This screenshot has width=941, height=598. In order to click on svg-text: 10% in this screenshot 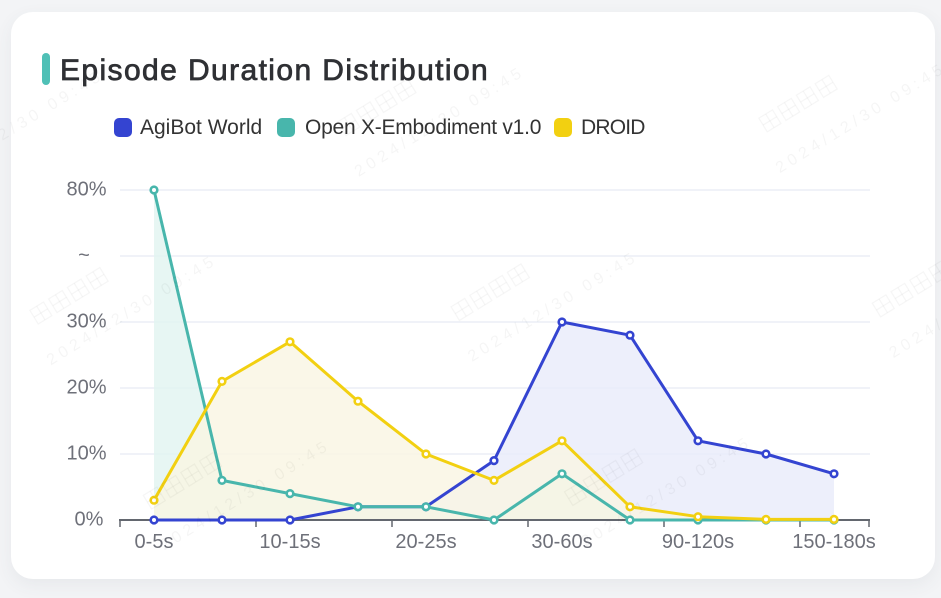, I will do `click(86, 454)`.